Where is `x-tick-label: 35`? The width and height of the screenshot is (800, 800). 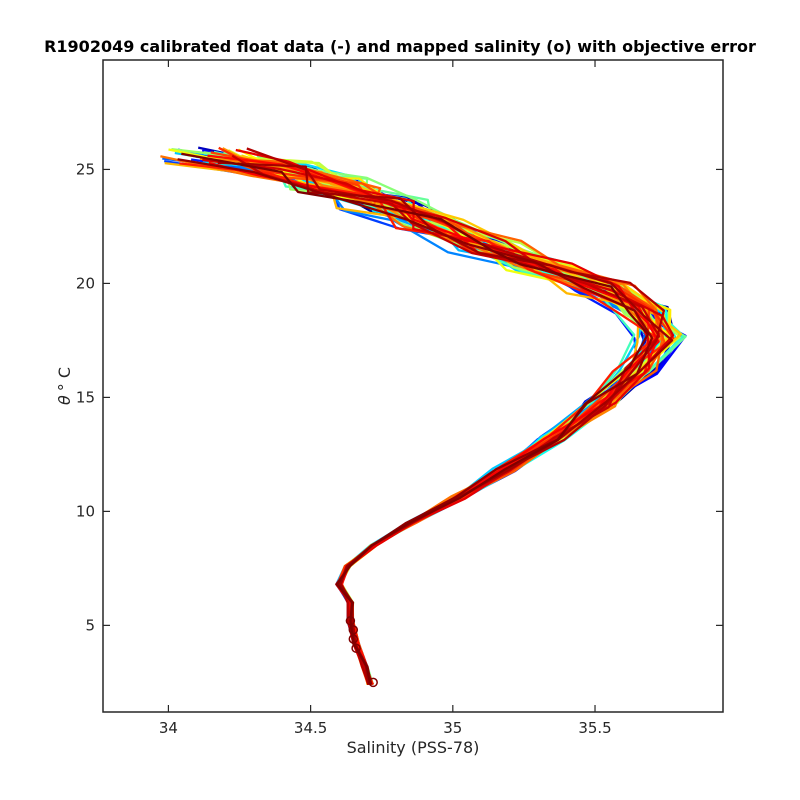 x-tick-label: 35 is located at coordinates (452, 728).